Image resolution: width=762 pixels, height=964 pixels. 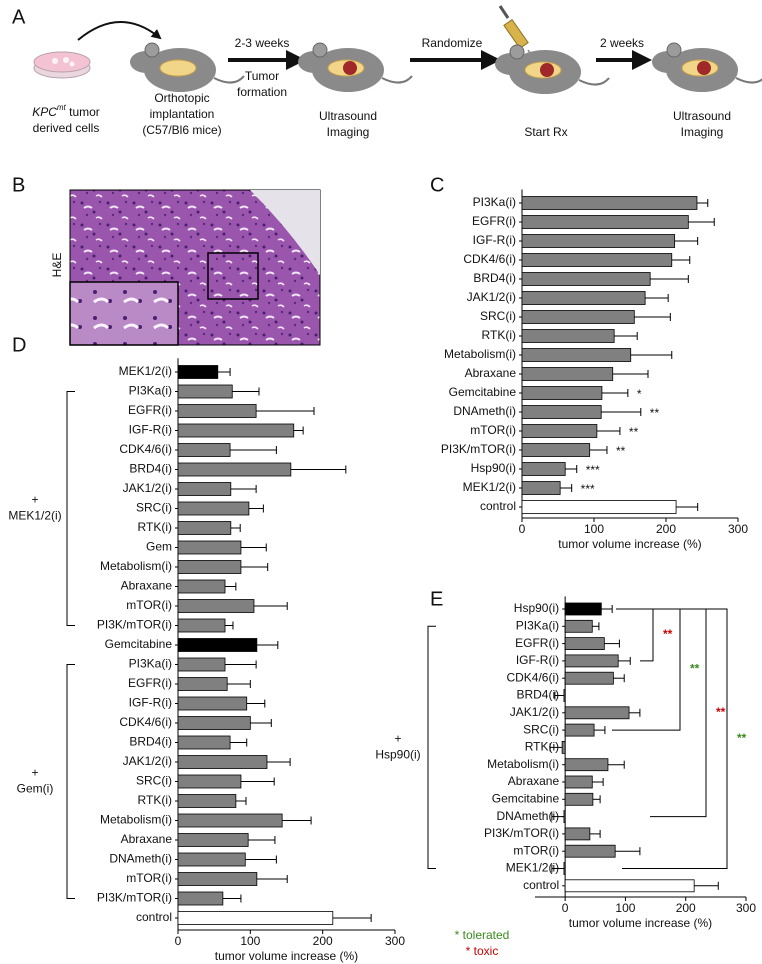 I want to click on group-label: +, so click(x=34, y=773).